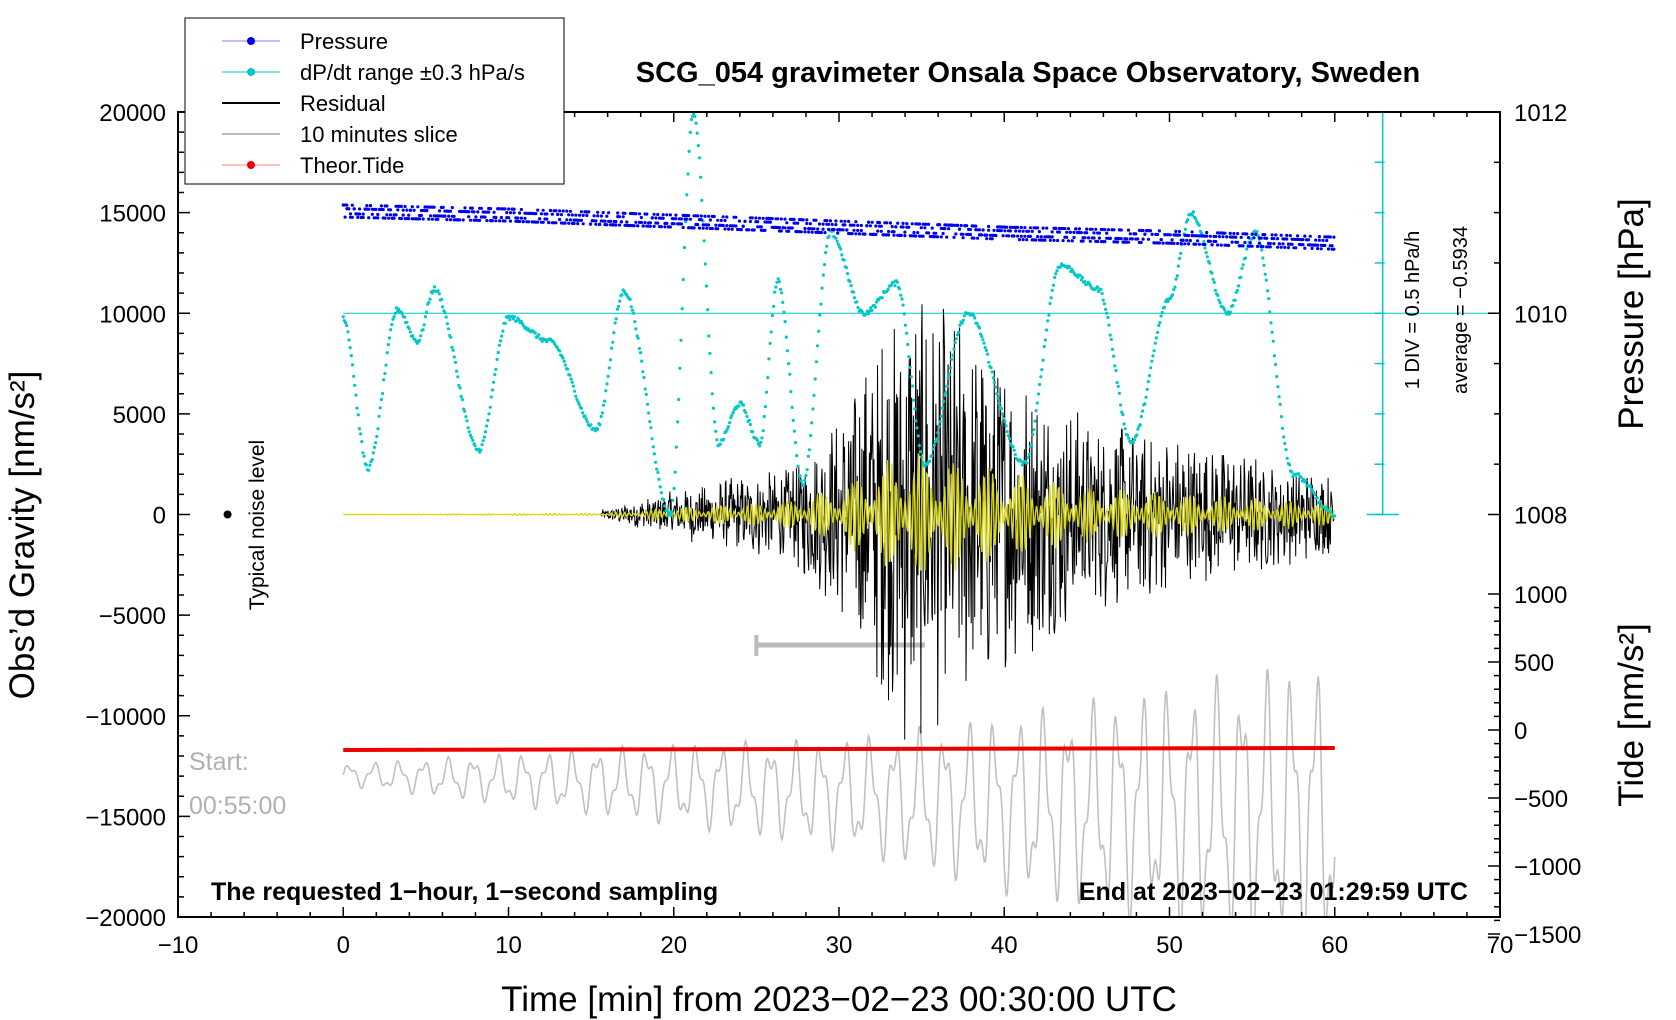 The image size is (1676, 1020). I want to click on tide-series-line, so click(839, 748).